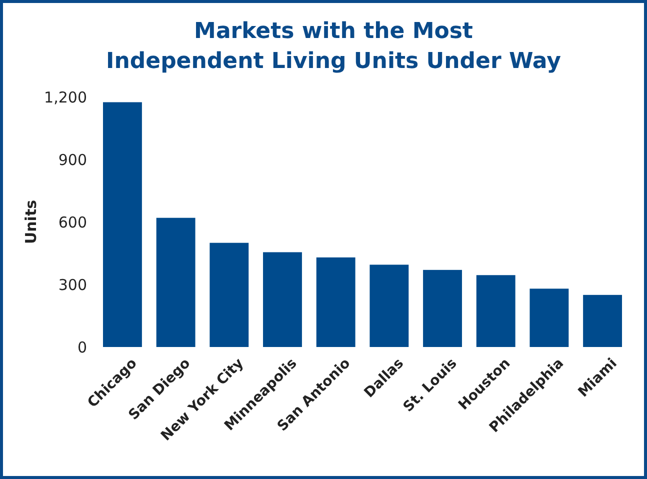  I want to click on y-tick-label: 0, so click(82, 347).